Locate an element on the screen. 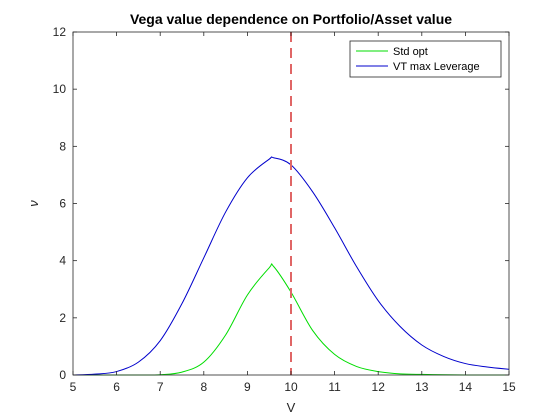 This screenshot has width=560, height=420. x-tick-label: 10 is located at coordinates (291, 387).